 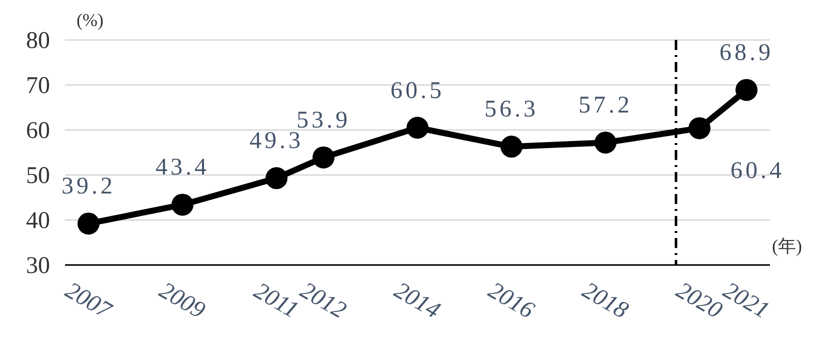 What do you see at coordinates (511, 109) in the screenshot?
I see `data-label: 56.3` at bounding box center [511, 109].